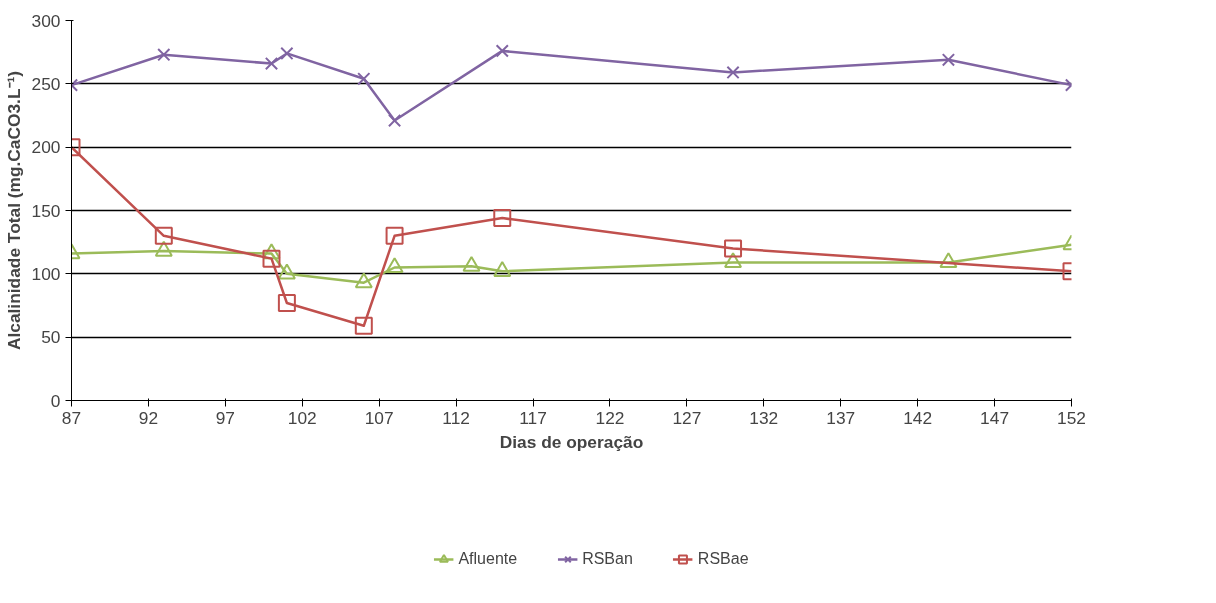  I want to click on y-tick-label: 250, so click(46, 83).